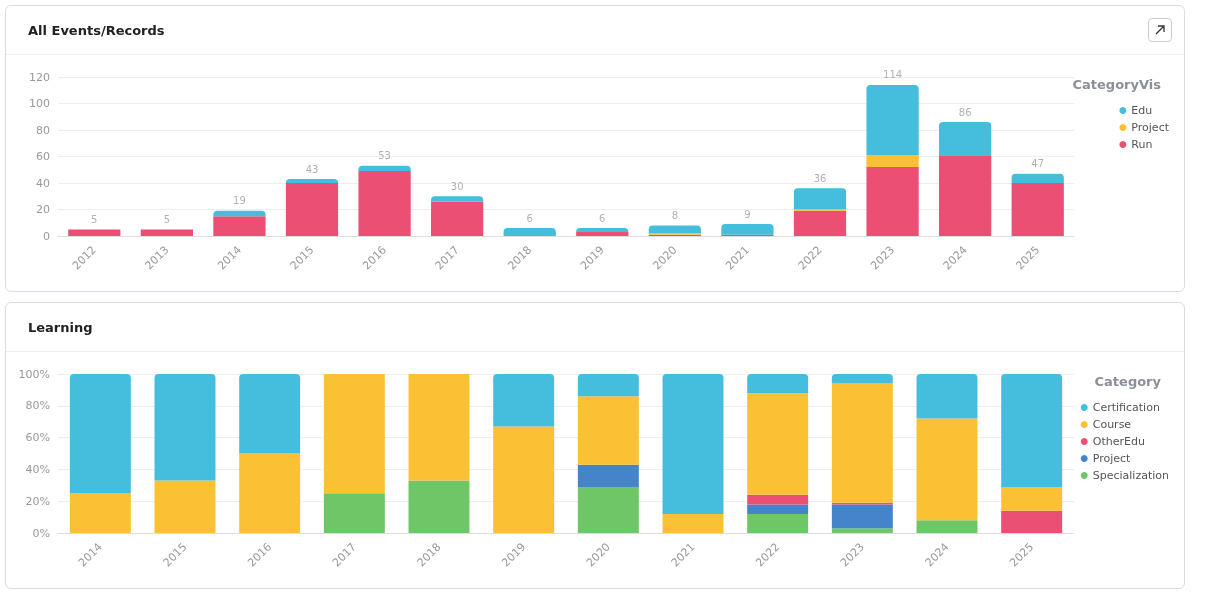 The height and width of the screenshot is (598, 1209). Describe the element at coordinates (1126, 407) in the screenshot. I see `legend-label: Certification` at that location.